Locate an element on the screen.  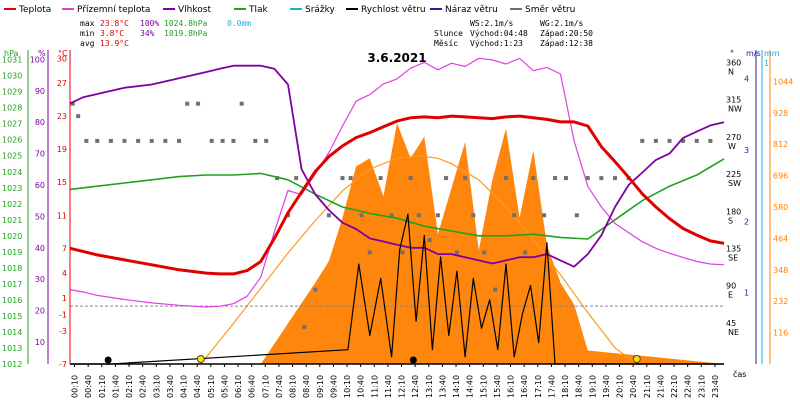
x-tick-label: 04:40 is located at coordinates (197, 386).